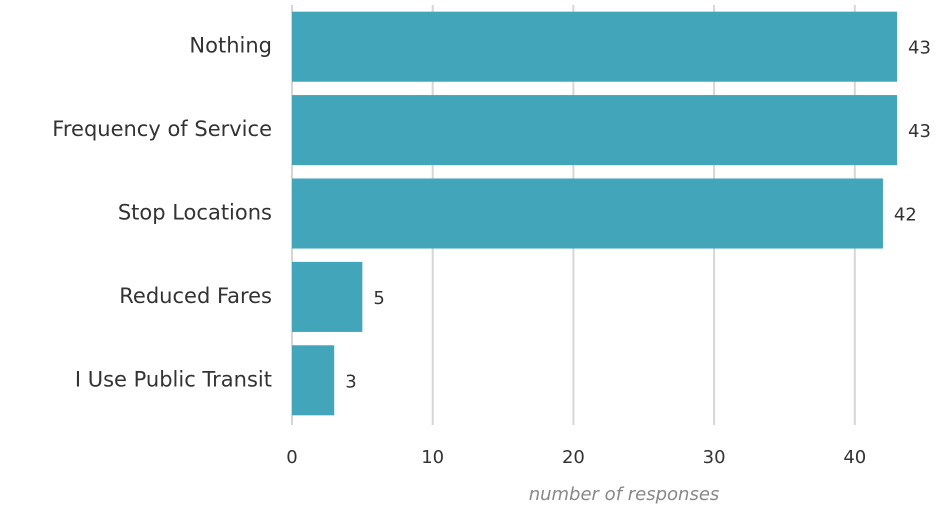  What do you see at coordinates (350, 381) in the screenshot?
I see `data-label: 3` at bounding box center [350, 381].